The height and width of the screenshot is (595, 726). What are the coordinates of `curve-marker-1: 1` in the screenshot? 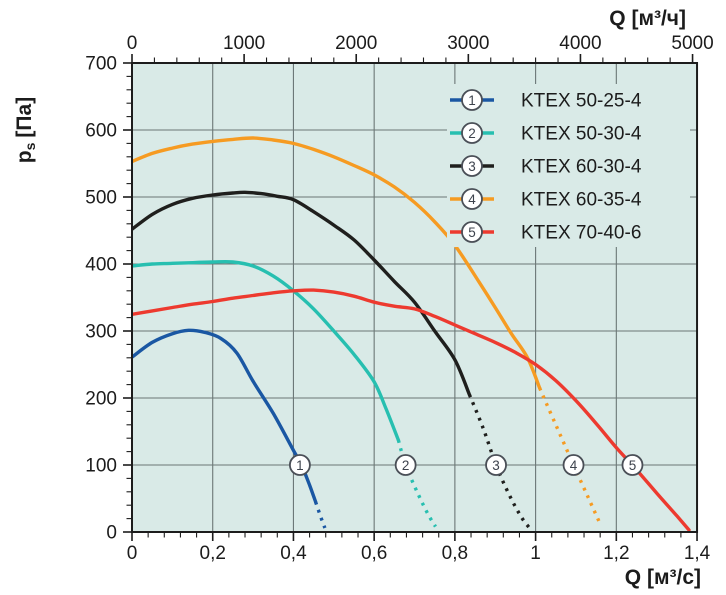 It's located at (299, 465).